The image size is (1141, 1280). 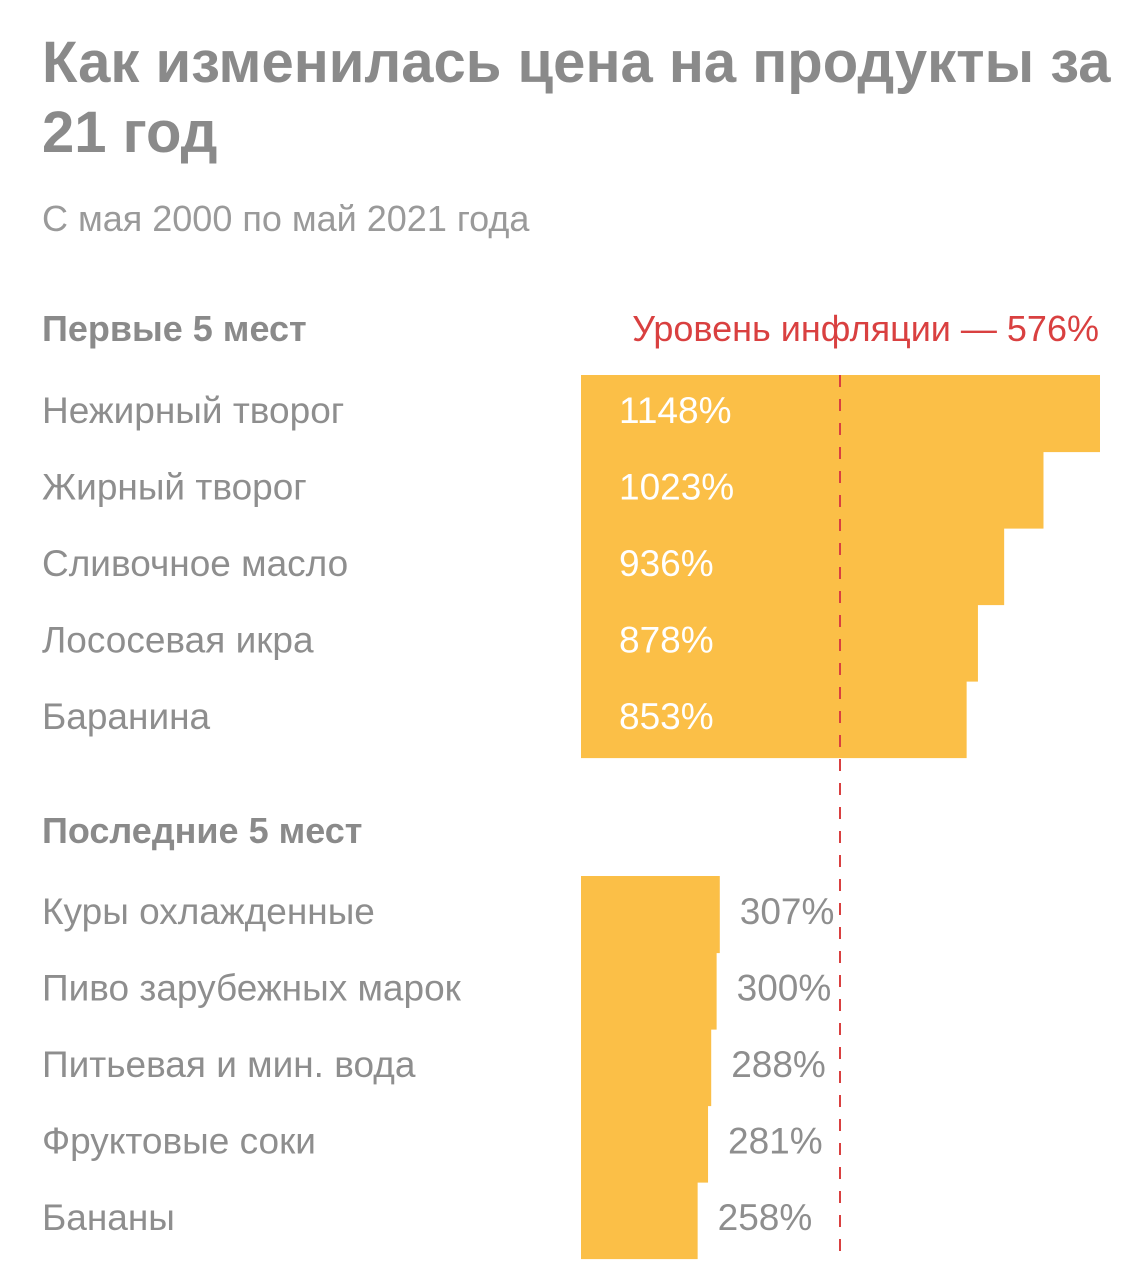 I want to click on category-label: Куры охлажденные, so click(x=208, y=911).